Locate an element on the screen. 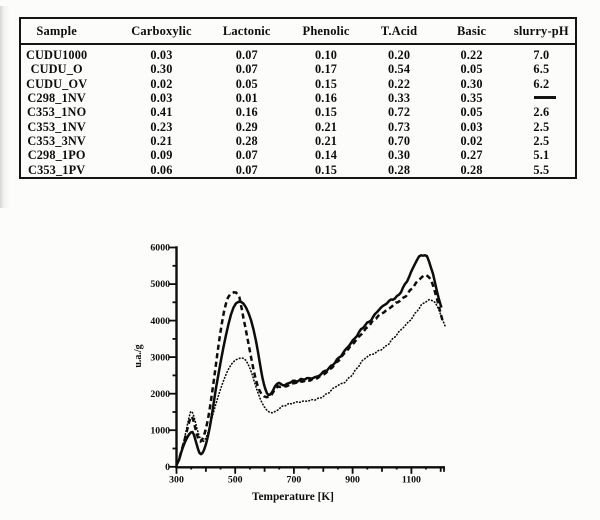 This screenshot has width=600, height=520. svg-text: 4000 is located at coordinates (160, 321).